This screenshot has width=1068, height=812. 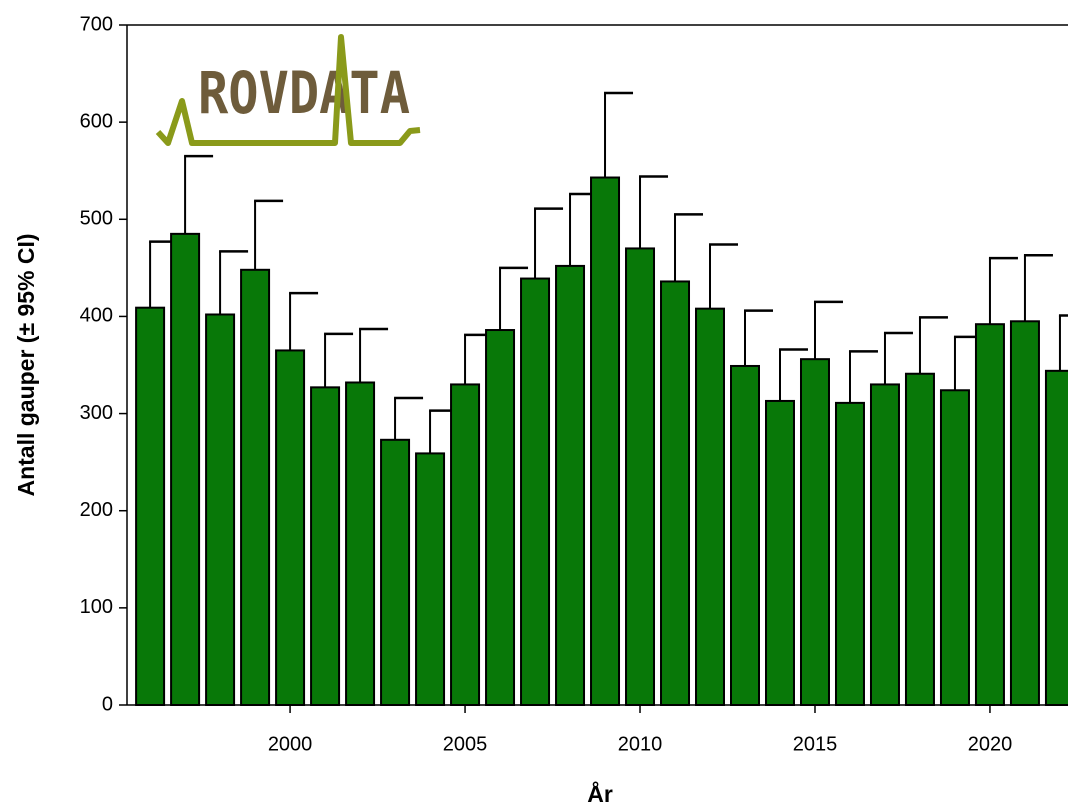 I want to click on logo: ROVDATA, so click(x=288, y=90).